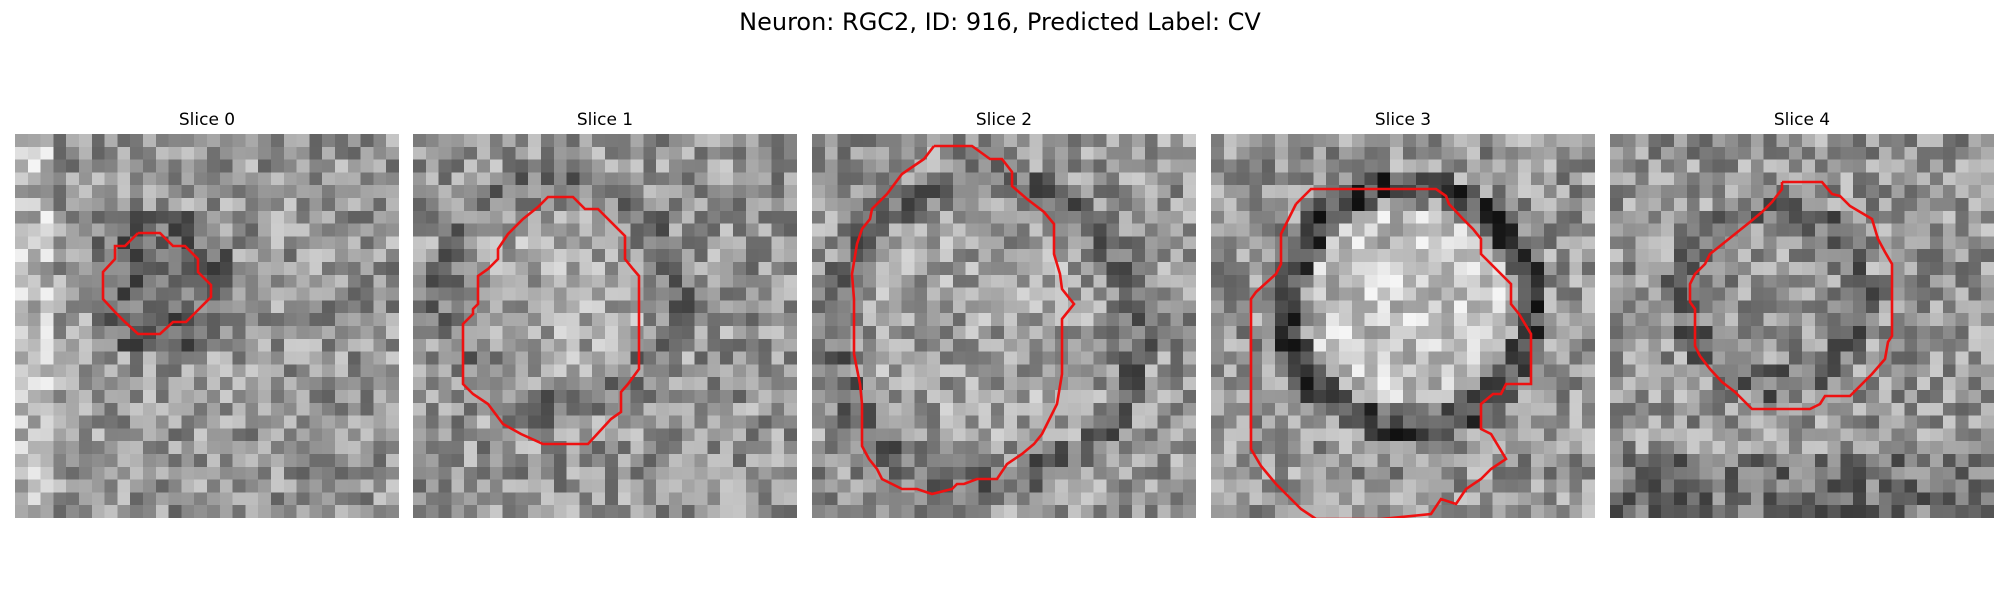 Image resolution: width=2000 pixels, height=600 pixels. What do you see at coordinates (1004, 120) in the screenshot?
I see `slice-title-2: Slice 2` at bounding box center [1004, 120].